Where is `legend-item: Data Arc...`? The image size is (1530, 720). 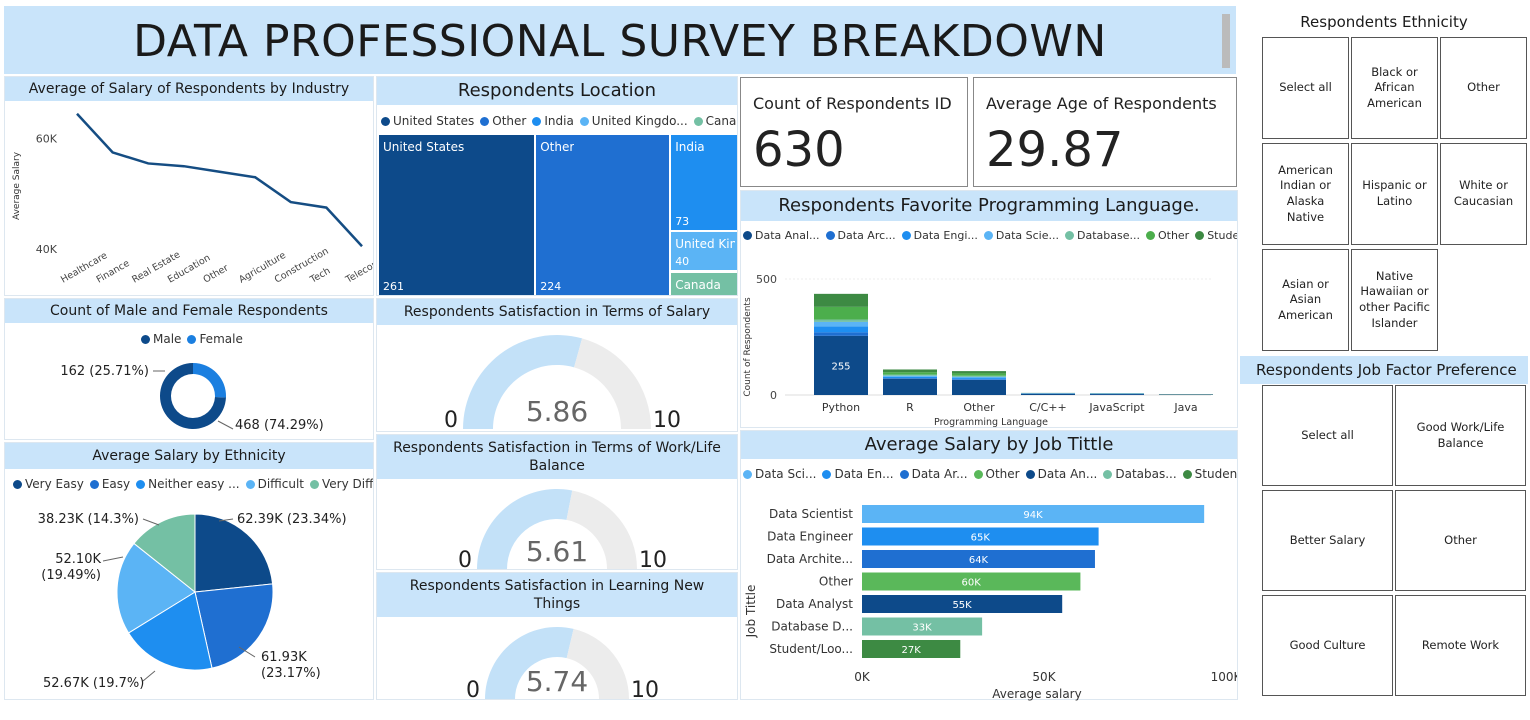
legend-item: Data Arc... is located at coordinates (860, 235).